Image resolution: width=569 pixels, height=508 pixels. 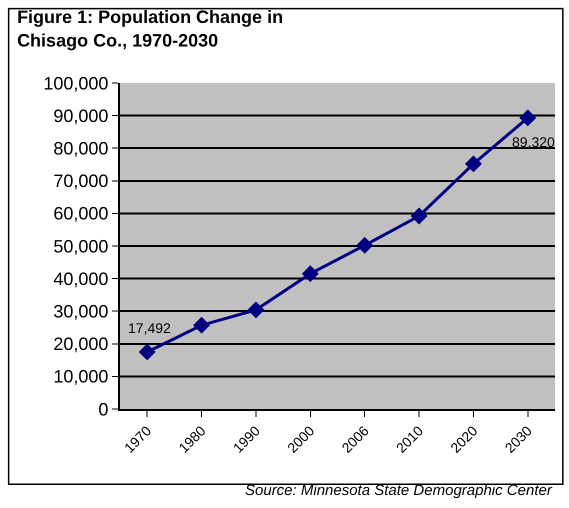 I want to click on y-tick-label: 40,000, so click(x=80, y=278).